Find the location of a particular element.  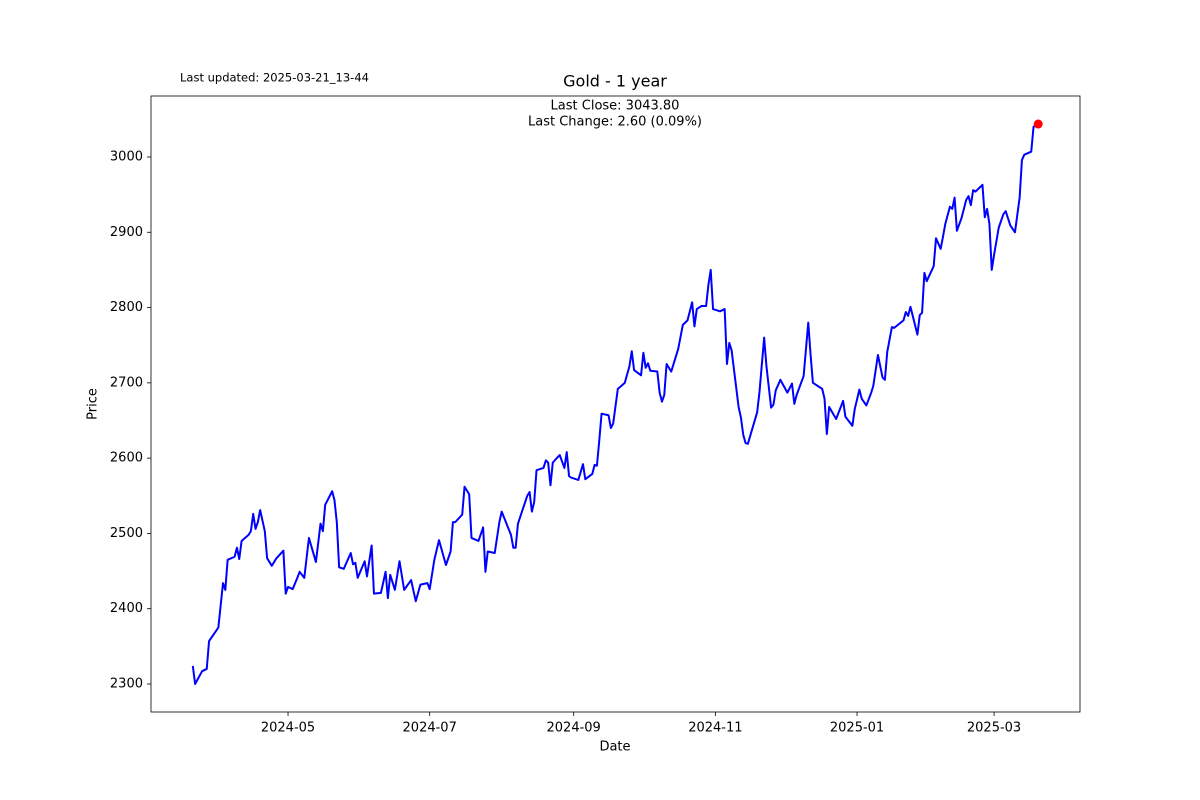

x-tick-label: 2025-01 is located at coordinates (857, 728).